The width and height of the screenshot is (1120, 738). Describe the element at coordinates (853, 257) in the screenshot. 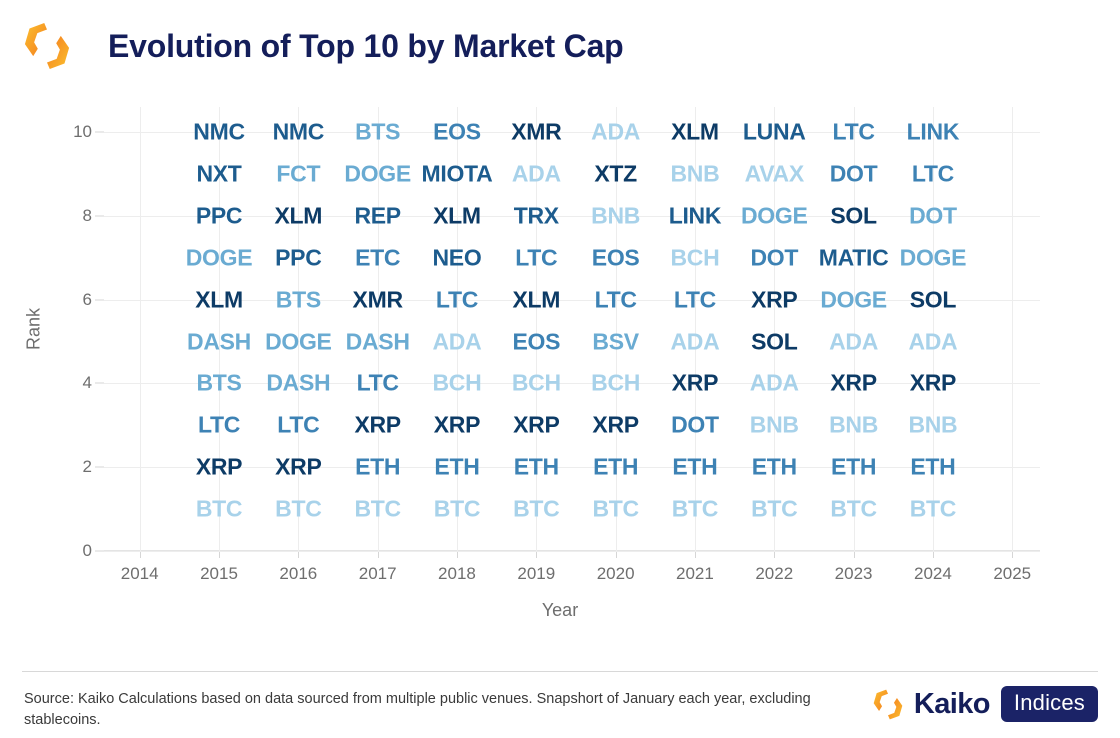

I see `token-cell: MATIC` at that location.